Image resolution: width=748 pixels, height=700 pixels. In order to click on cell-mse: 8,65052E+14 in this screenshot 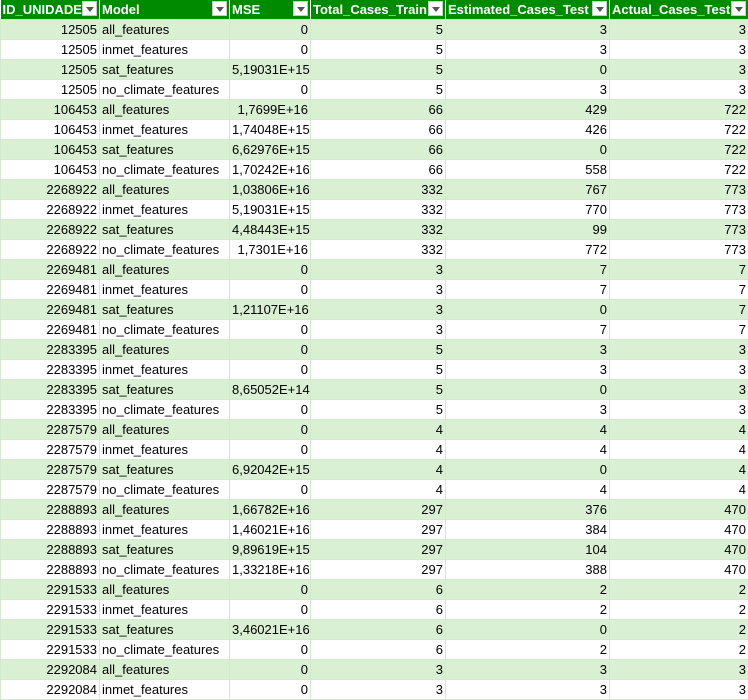, I will do `click(270, 390)`.